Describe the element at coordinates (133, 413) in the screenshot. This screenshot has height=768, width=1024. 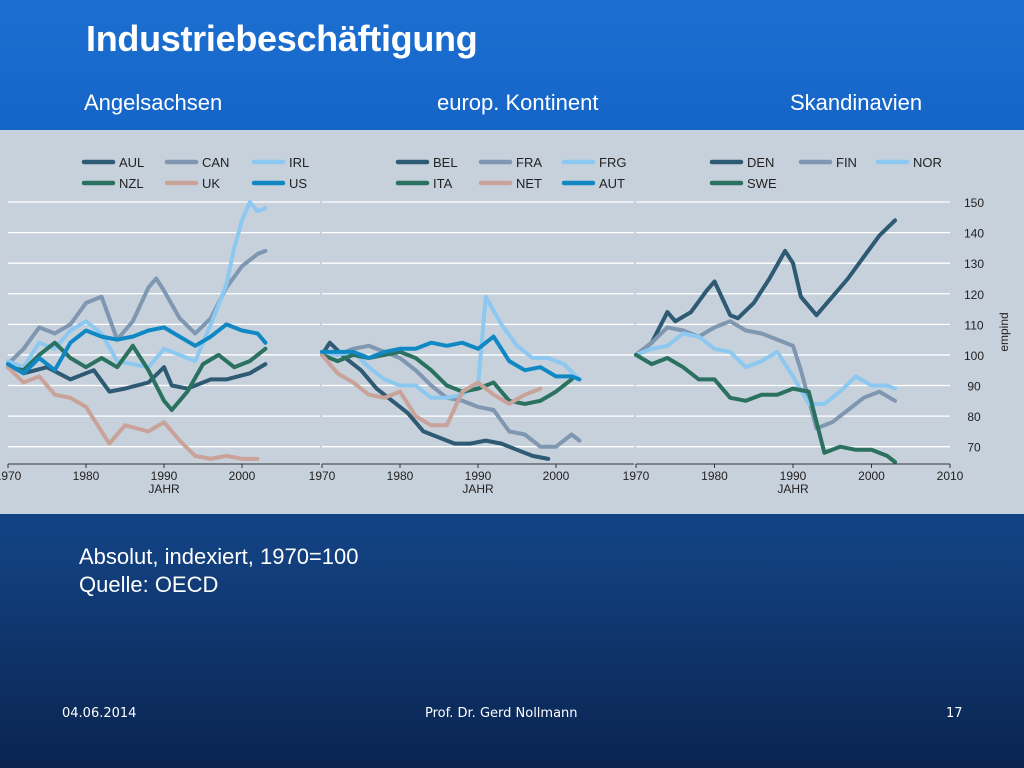
I see `series-line-uk` at that location.